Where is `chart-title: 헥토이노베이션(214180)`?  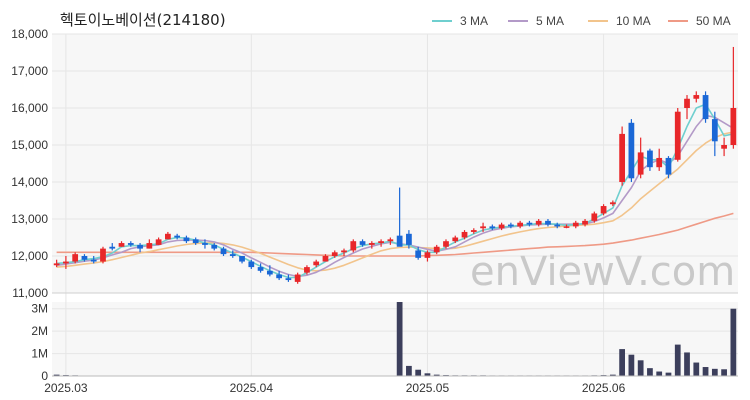
chart-title: 헥토이노베이션(214180) is located at coordinates (143, 20).